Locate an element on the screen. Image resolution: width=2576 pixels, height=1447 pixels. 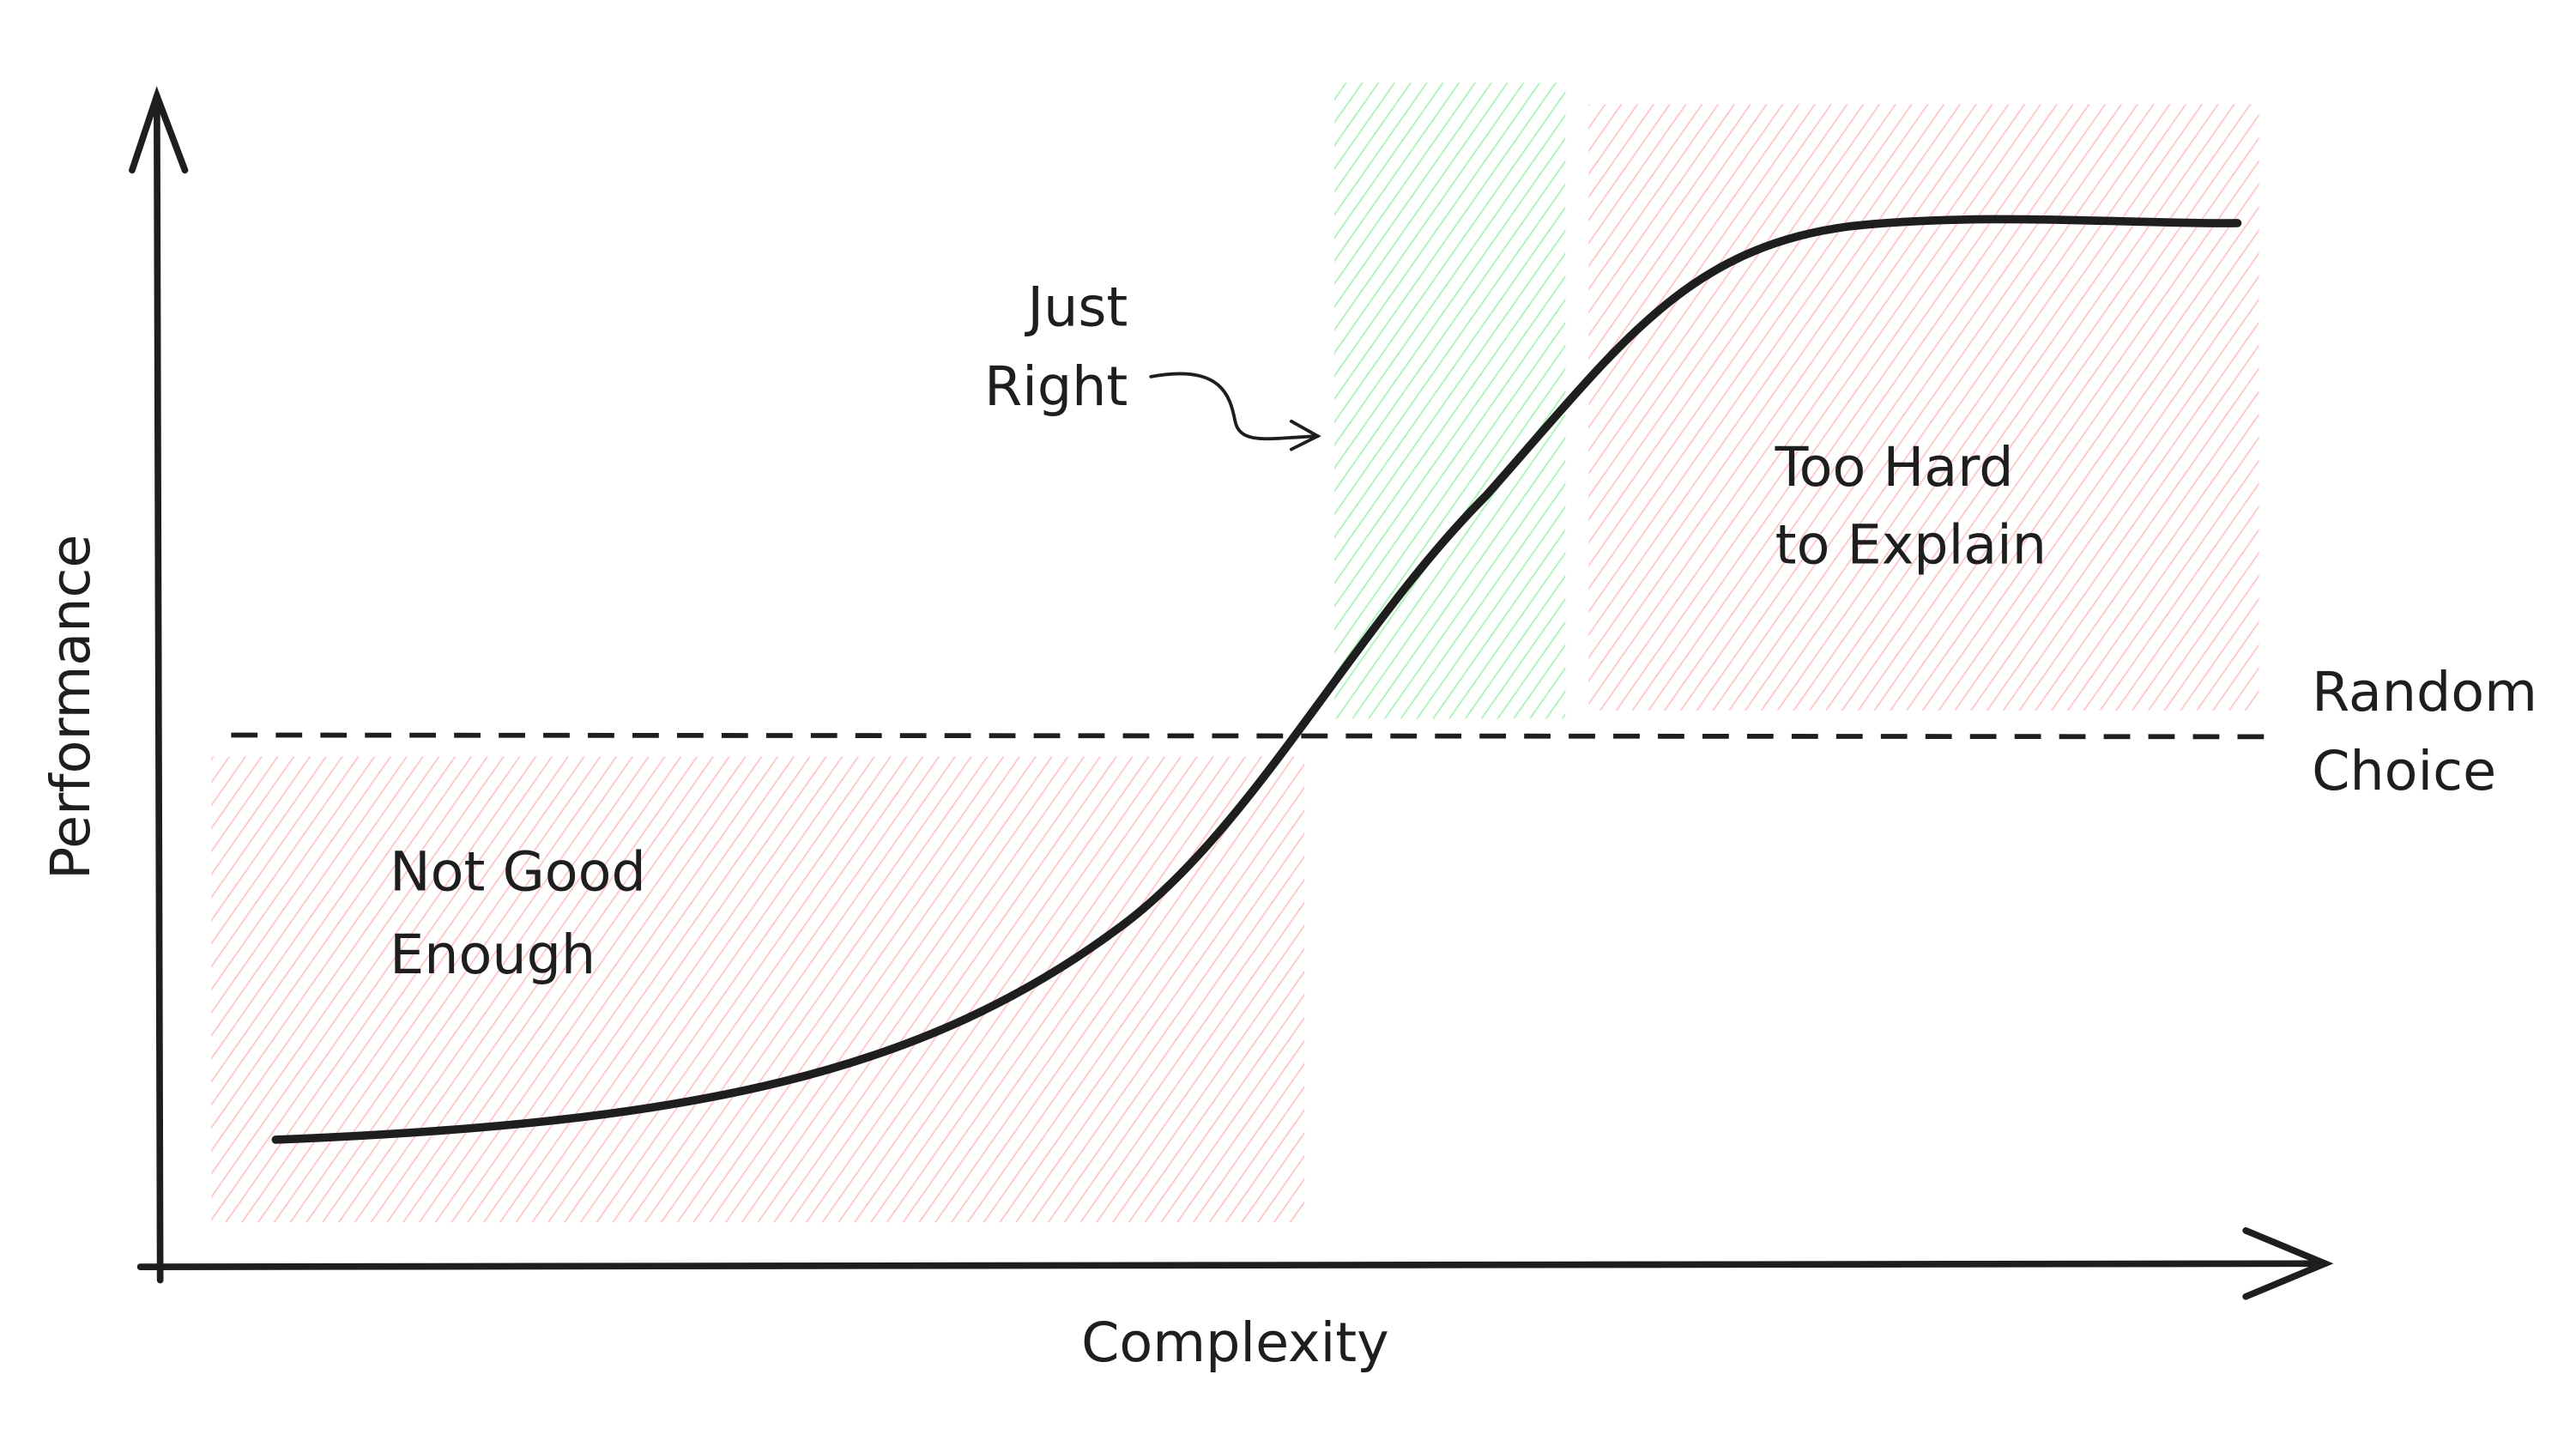
region-label: Too Hard is located at coordinates (1895, 467).